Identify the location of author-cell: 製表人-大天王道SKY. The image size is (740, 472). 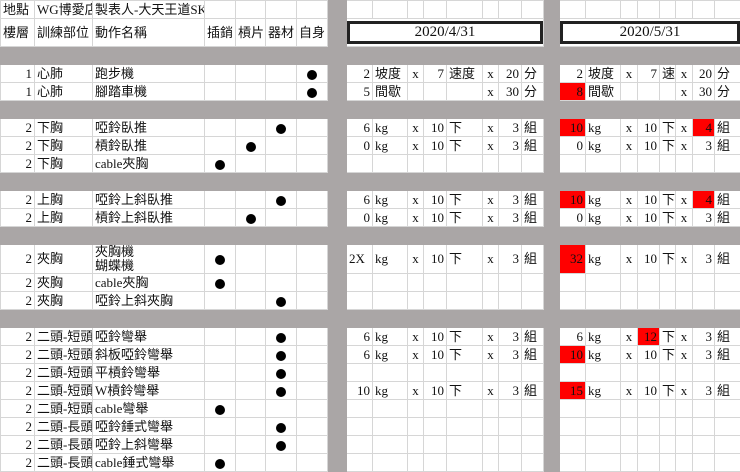
(149, 10).